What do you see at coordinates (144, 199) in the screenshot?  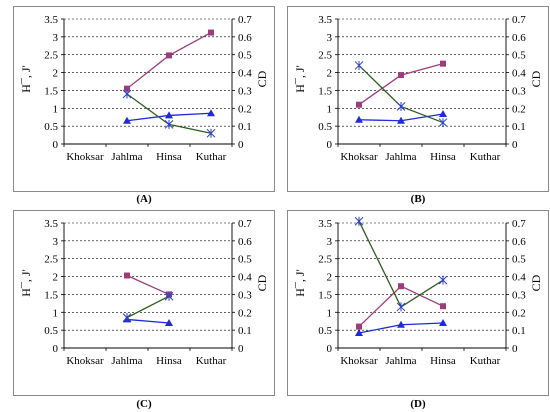 I see `caption-a: (A)` at bounding box center [144, 199].